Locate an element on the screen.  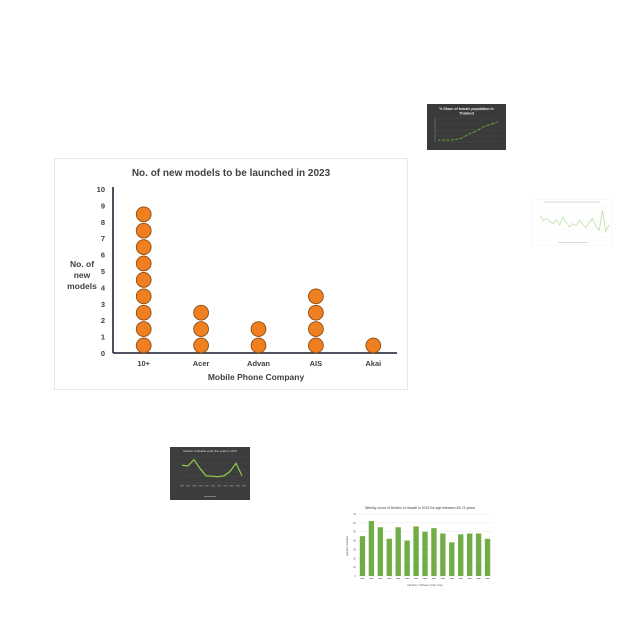
y-tick-label: 3 is located at coordinates (103, 304).